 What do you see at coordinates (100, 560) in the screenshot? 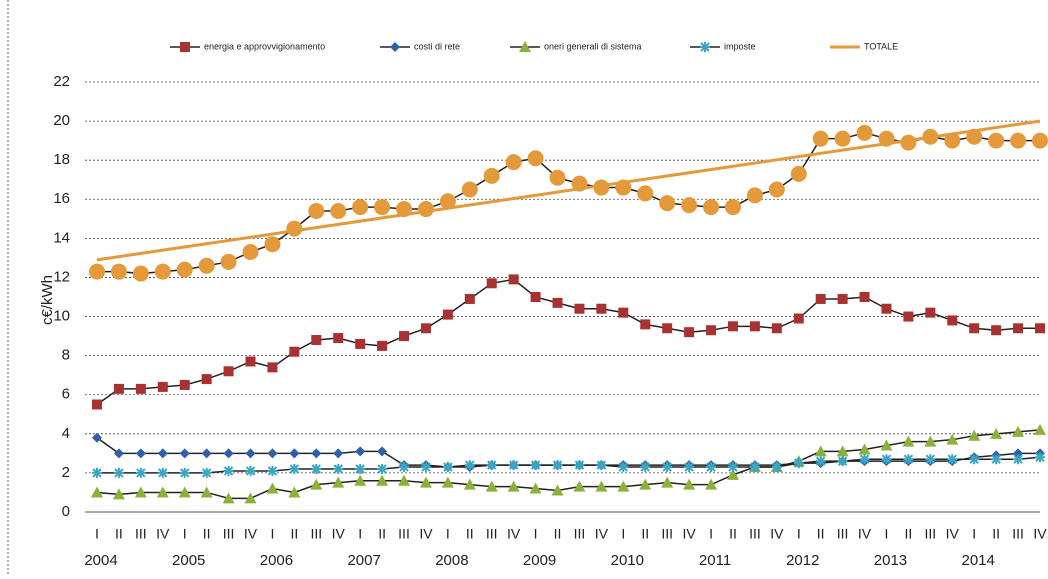
I see `year-label: 2004` at bounding box center [100, 560].